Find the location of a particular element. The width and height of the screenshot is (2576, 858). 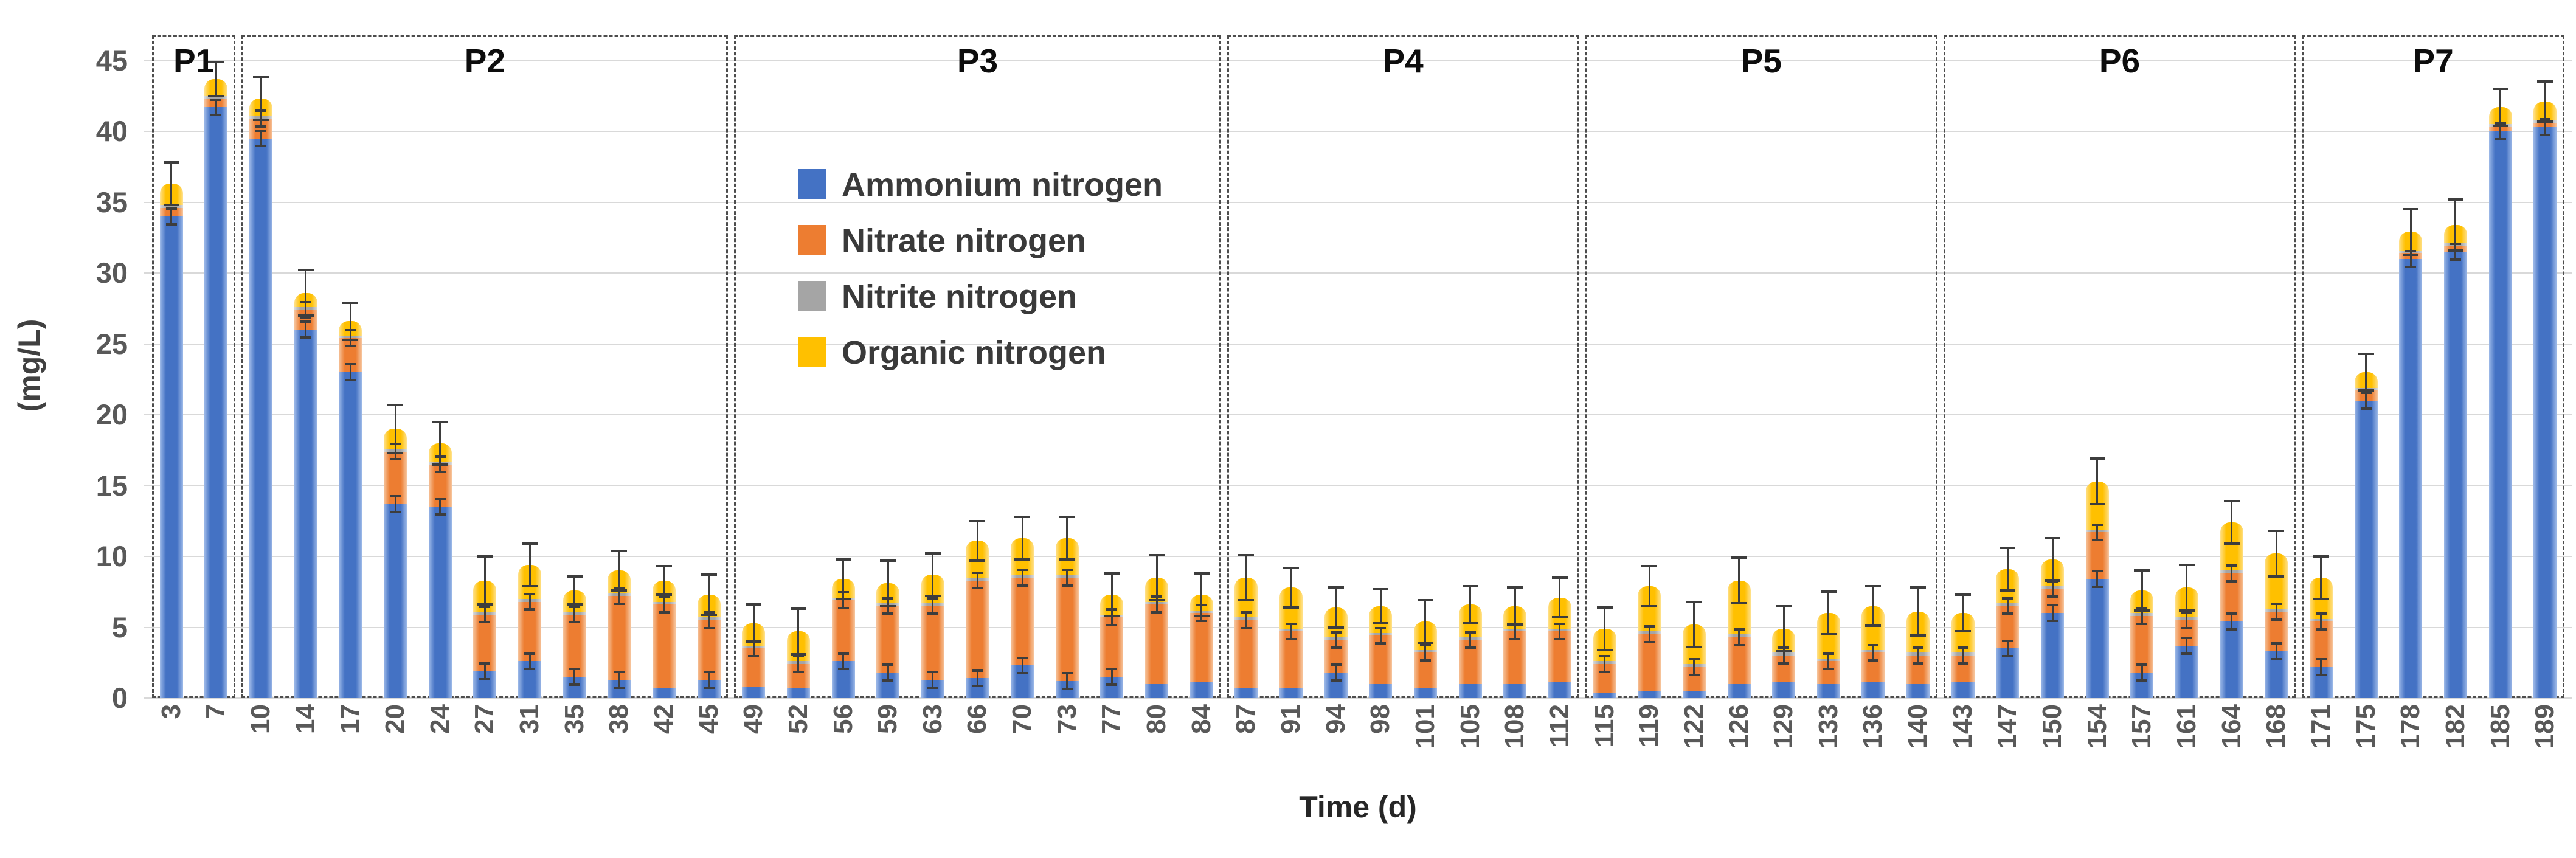

x-axis-tick-label: 168 is located at coordinates (2276, 726).